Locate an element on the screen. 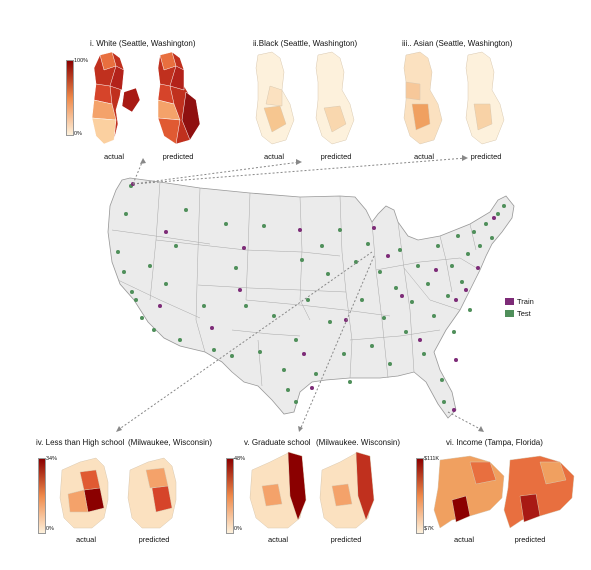  panel-v-title: v. Graduate school is located at coordinates (277, 442).